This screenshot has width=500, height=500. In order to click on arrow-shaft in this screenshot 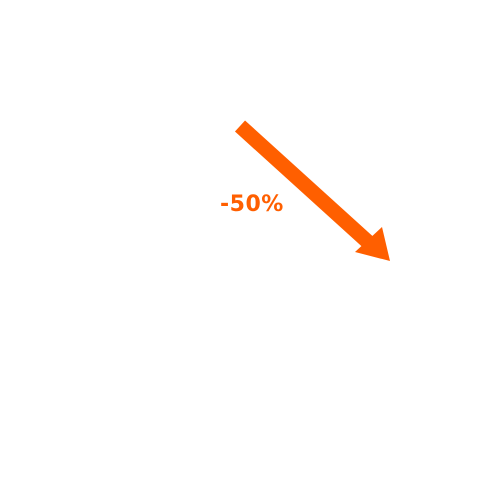, I will do `click(304, 184)`.